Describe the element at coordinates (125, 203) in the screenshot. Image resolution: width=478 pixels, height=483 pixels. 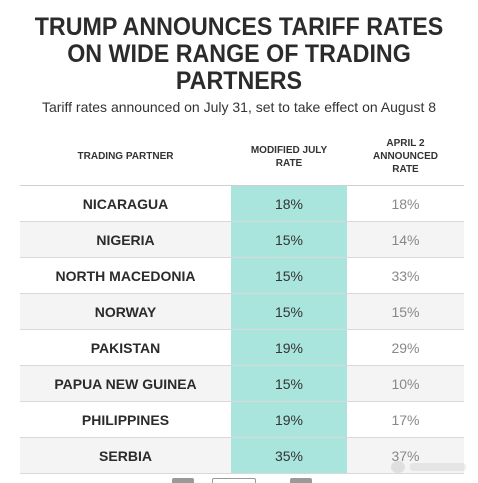
I see `cell-trading-partner: NICARAGUA` at that location.